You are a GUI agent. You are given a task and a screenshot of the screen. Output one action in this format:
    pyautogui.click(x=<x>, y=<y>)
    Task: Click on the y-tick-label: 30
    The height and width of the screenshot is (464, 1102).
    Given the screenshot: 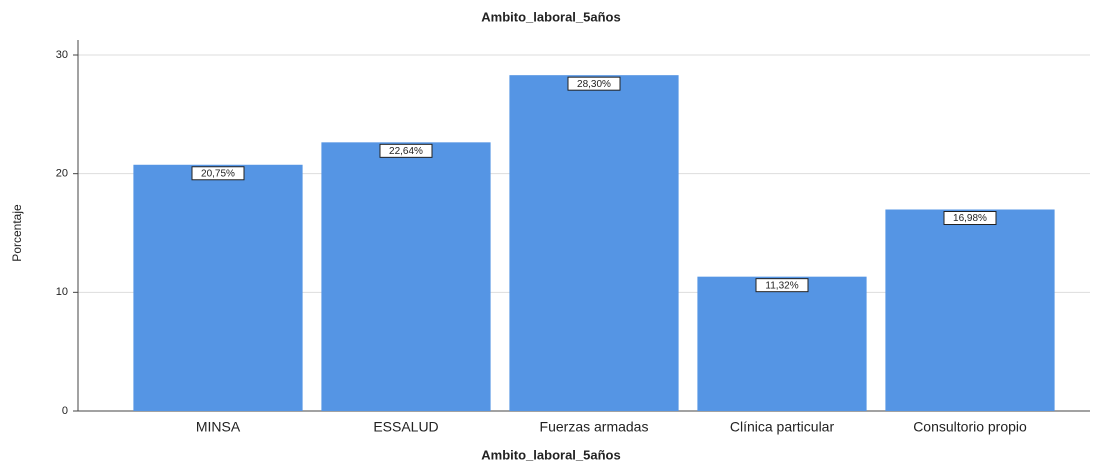 What is the action you would take?
    pyautogui.click(x=62, y=55)
    